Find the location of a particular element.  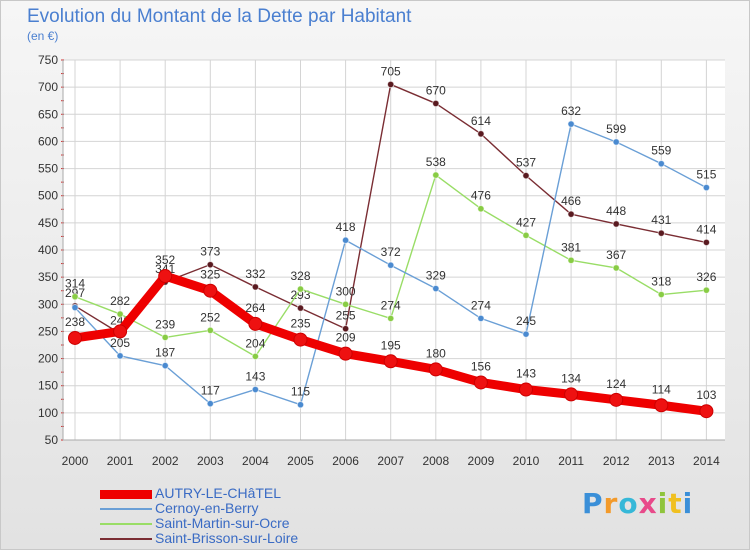

y-tick-label: 600 is located at coordinates (48, 141).